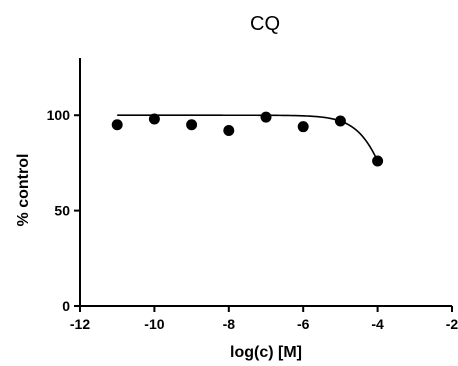  I want to click on x-tick-label: -2, so click(452, 324).